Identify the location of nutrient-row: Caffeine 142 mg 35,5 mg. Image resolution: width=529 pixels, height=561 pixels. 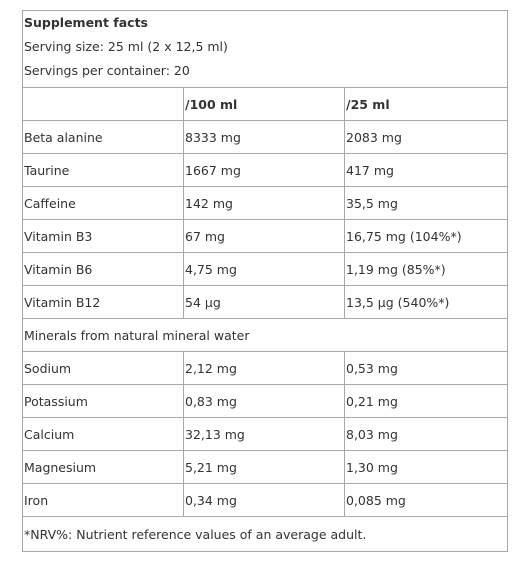
(265, 203).